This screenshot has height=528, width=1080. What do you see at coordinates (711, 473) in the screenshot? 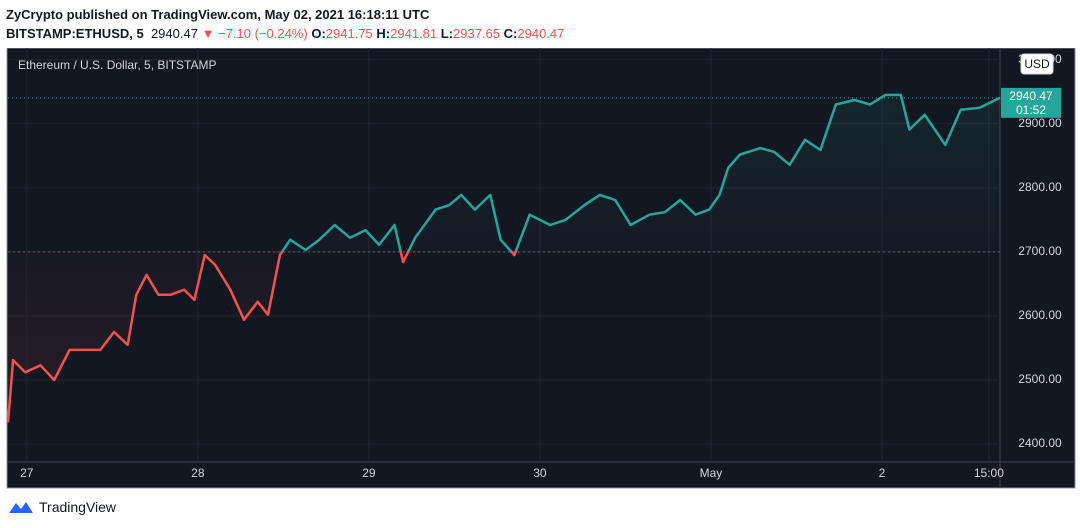
I see `x-tick-label: May` at bounding box center [711, 473].